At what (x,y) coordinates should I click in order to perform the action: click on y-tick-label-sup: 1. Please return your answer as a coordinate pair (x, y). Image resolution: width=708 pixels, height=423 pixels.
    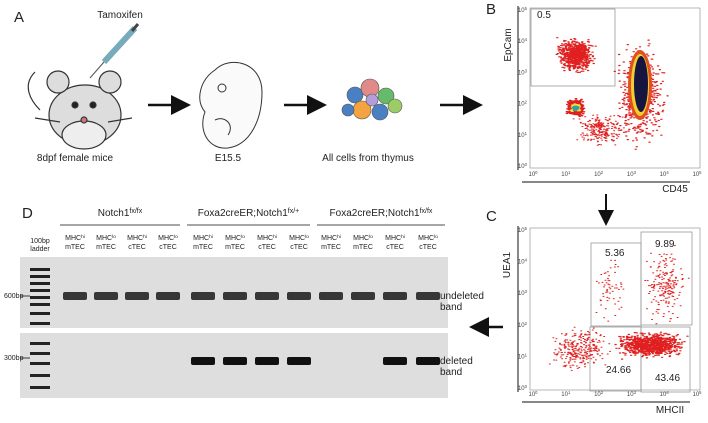
    Looking at the image, I should click on (526, 132).